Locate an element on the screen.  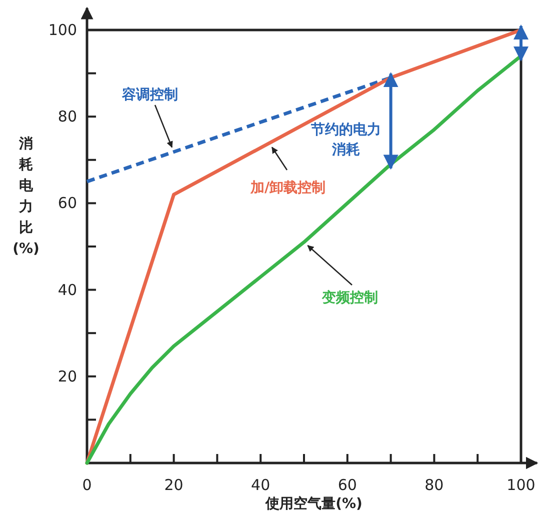
annotation: 节约的电力消耗 is located at coordinates (345, 140).